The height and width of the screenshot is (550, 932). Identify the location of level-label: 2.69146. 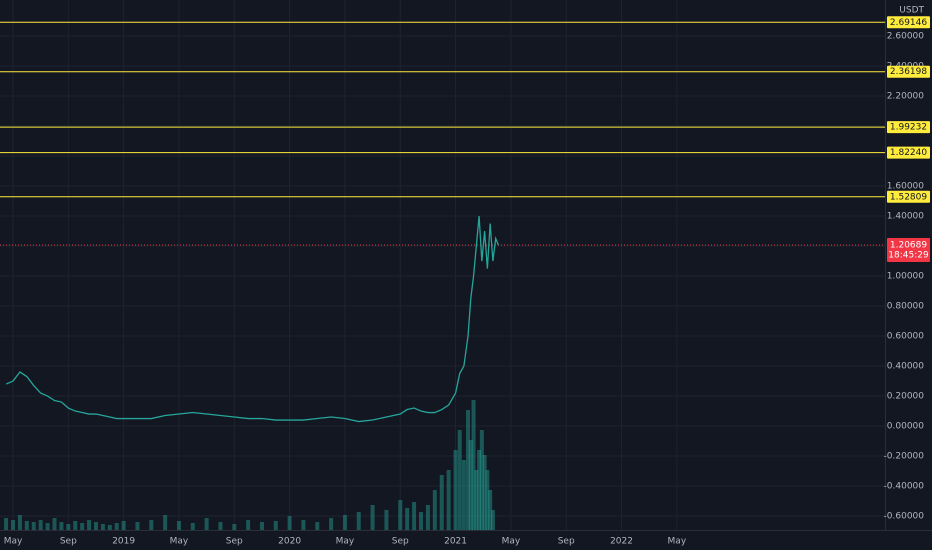
(908, 23).